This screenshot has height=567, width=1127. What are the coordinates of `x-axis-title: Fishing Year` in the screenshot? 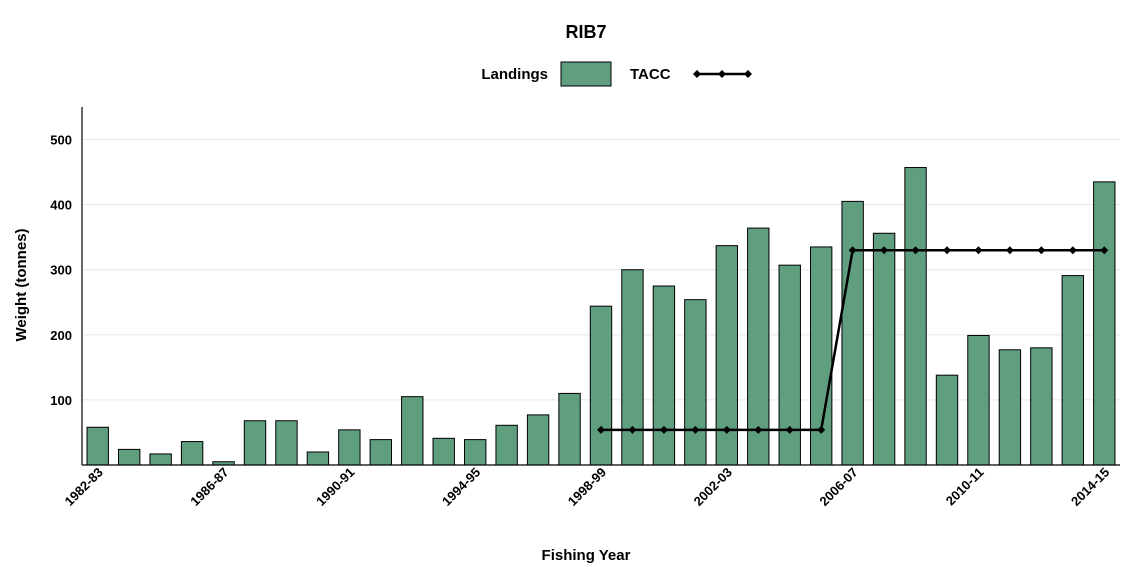 It's located at (586, 555).